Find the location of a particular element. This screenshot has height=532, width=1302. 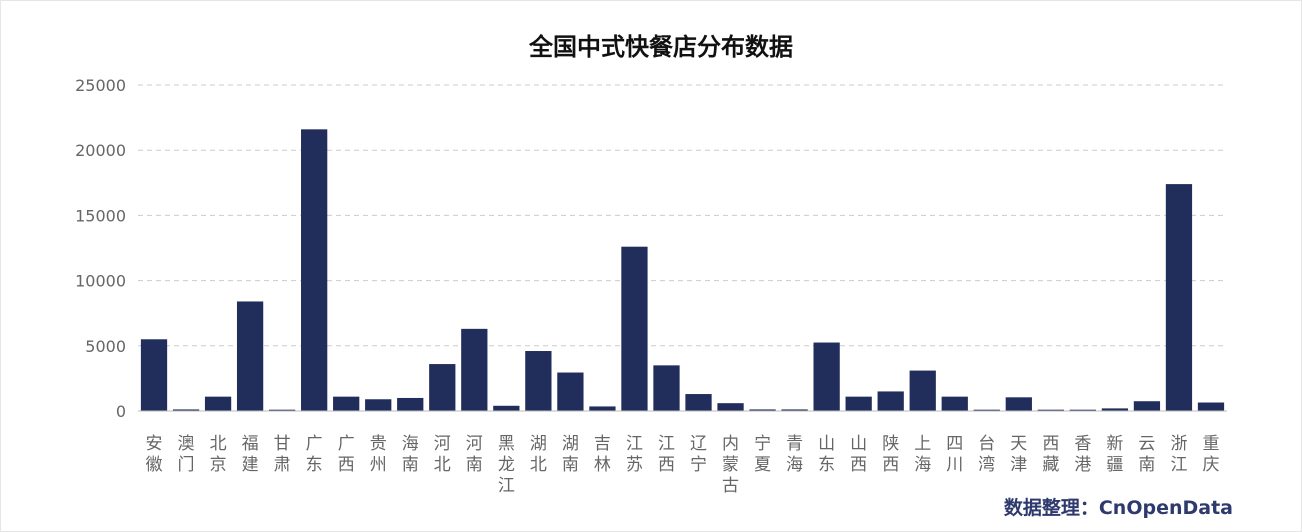

x-tick-label: 湖北 is located at coordinates (538, 454).